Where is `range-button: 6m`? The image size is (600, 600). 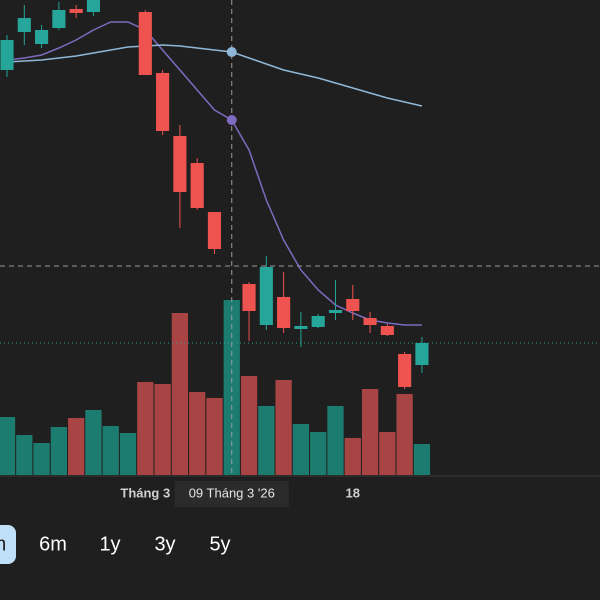 range-button: 6m is located at coordinates (53, 544).